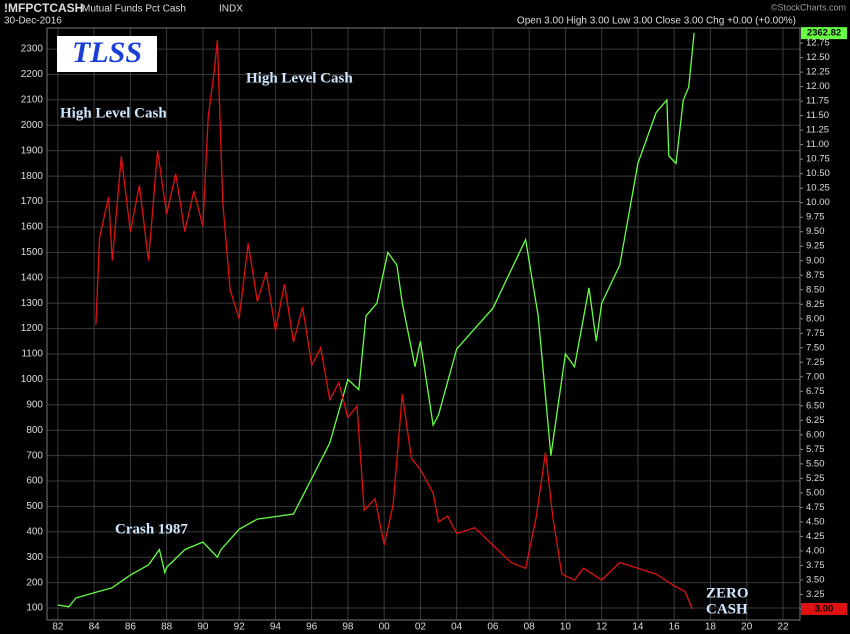 The width and height of the screenshot is (850, 634). Describe the element at coordinates (240, 627) in the screenshot. I see `x-tick-label: 92` at that location.